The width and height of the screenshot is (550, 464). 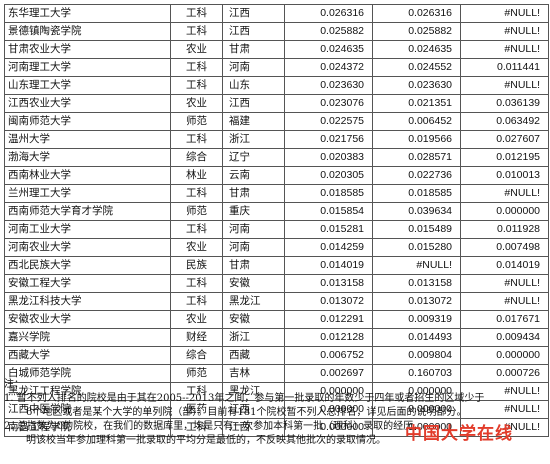 What do you see at coordinates (87, 67) in the screenshot?
I see `name-cell: 河南理工大学` at bounding box center [87, 67].